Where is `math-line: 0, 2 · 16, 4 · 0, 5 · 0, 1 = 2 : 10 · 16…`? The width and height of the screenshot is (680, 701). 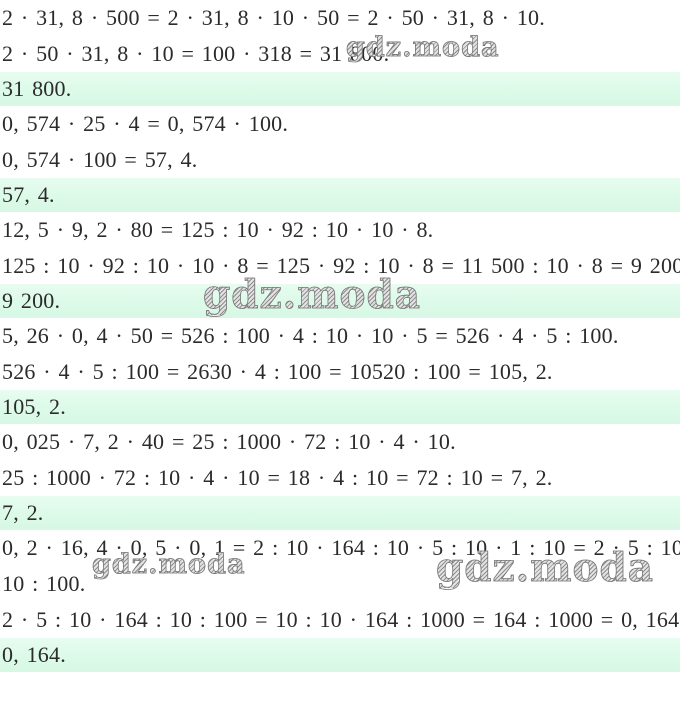 math-line: 0, 2 · 16, 4 · 0, 5 · 0, 1 = 2 : 10 · 16… is located at coordinates (341, 547).